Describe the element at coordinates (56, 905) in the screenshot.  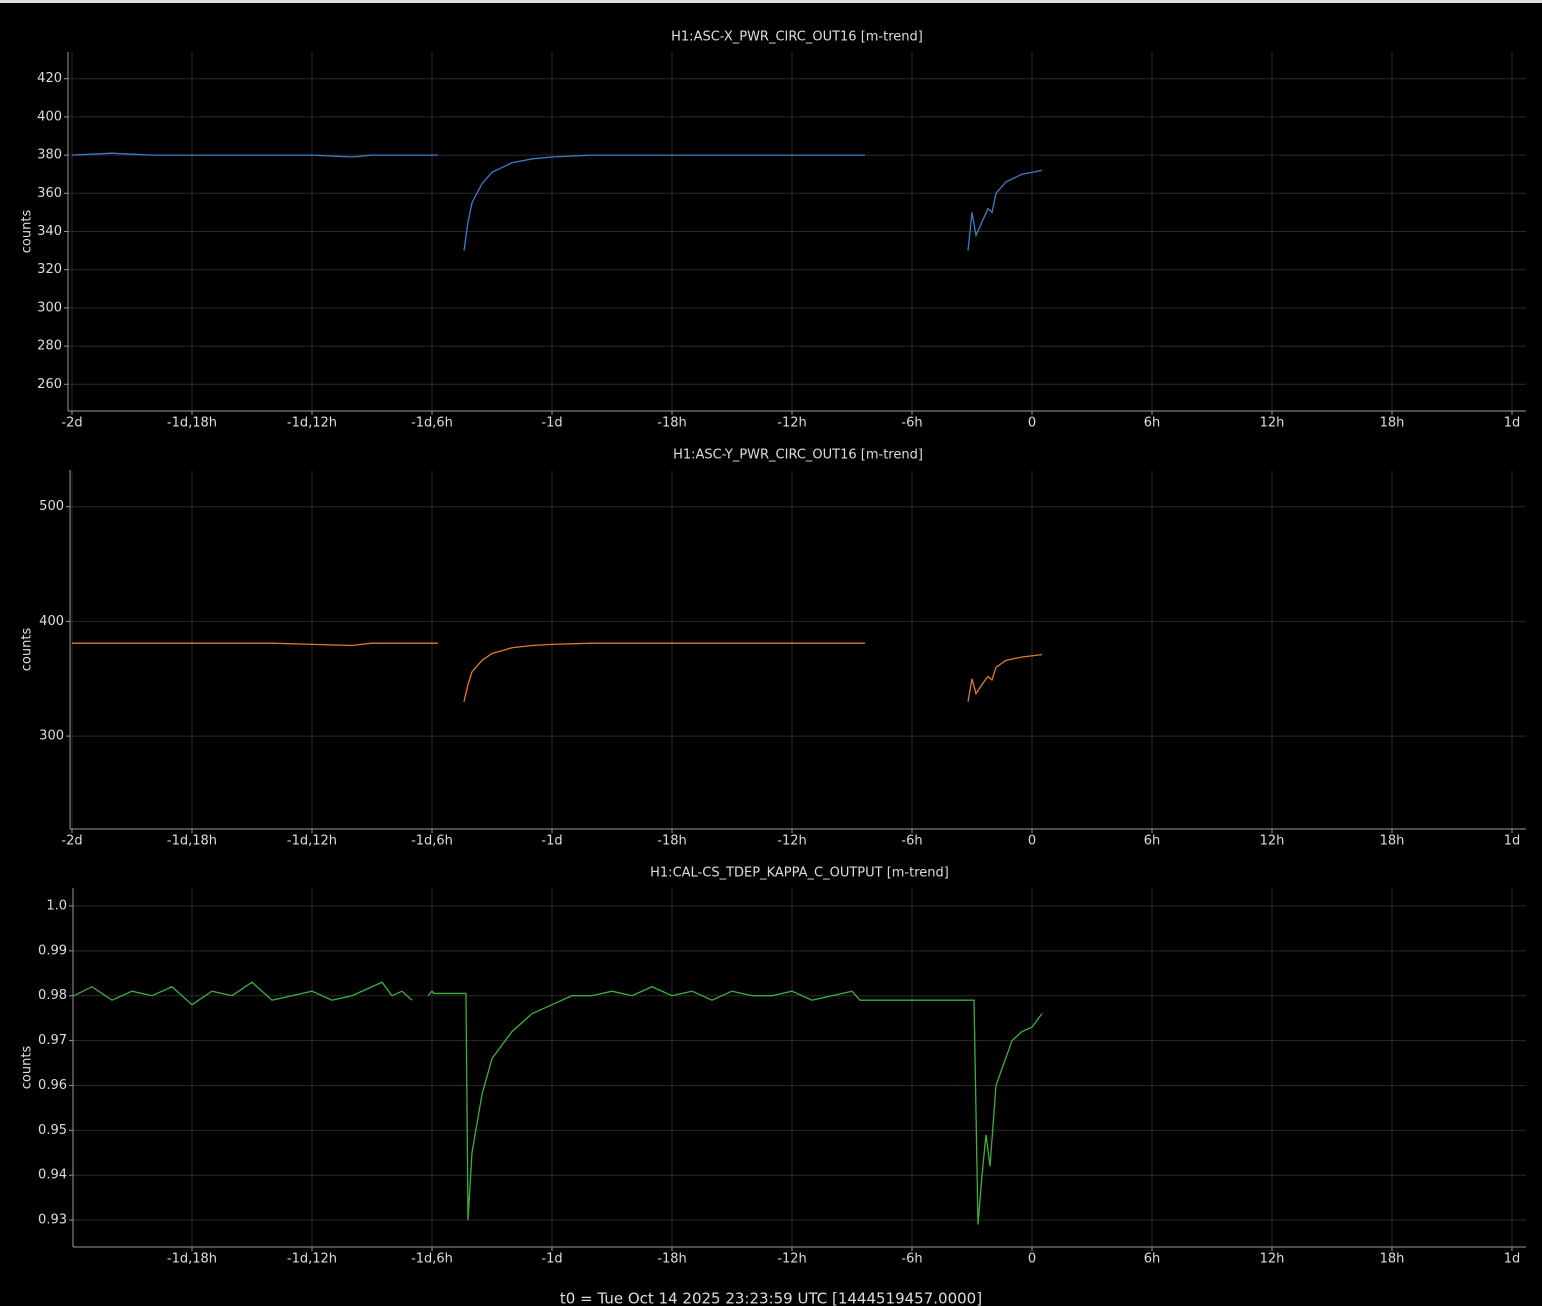
I see `y-tick-label: 1.0` at that location.